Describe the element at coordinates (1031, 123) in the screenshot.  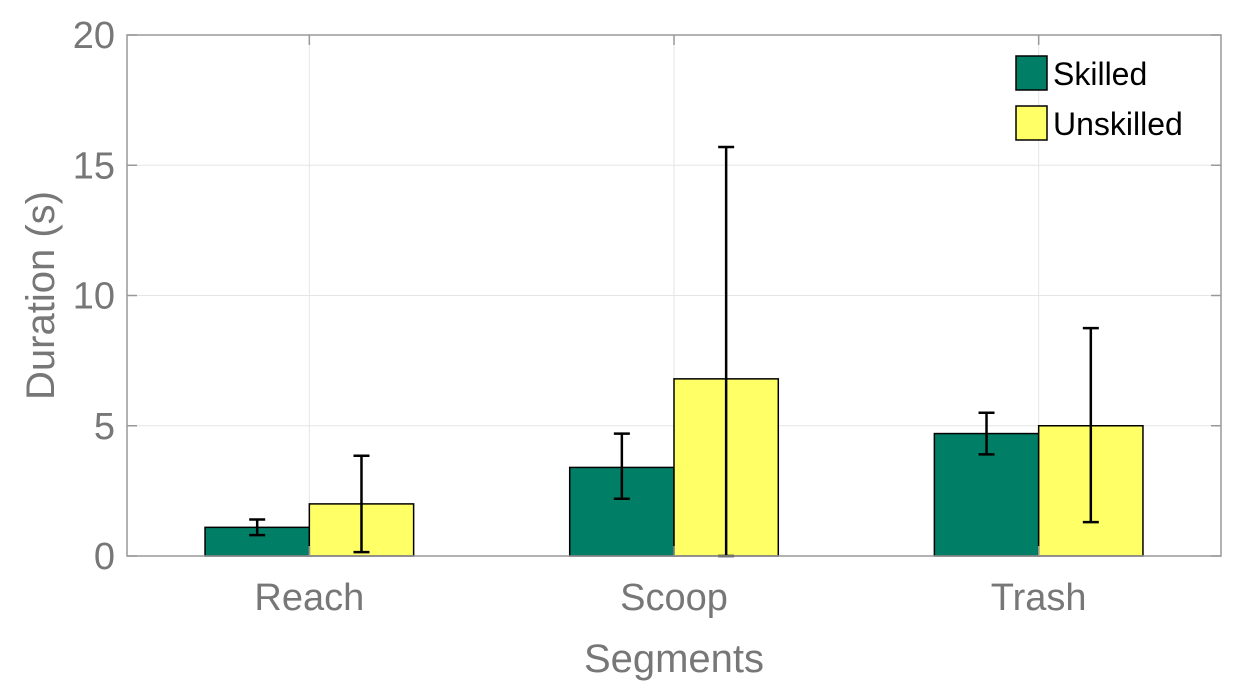
I see `legend-swatch-unskilled` at that location.